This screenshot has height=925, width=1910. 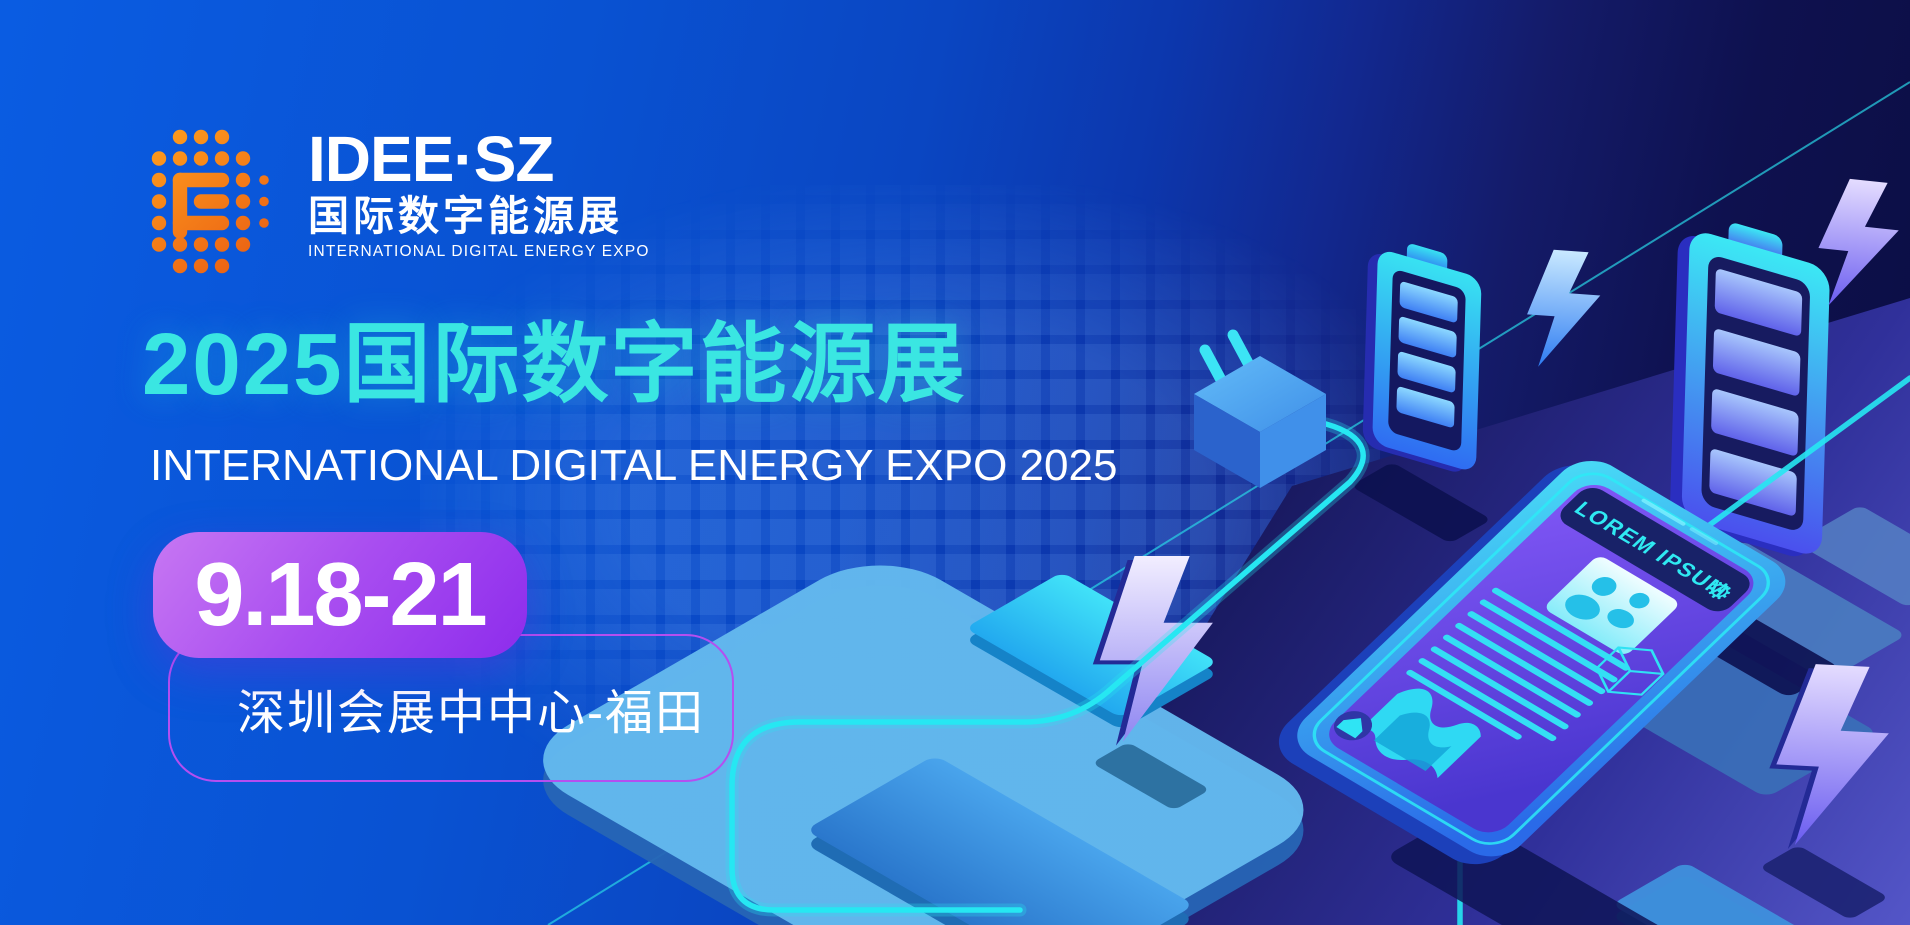 What do you see at coordinates (1420, 733) in the screenshot?
I see `wave-chart` at bounding box center [1420, 733].